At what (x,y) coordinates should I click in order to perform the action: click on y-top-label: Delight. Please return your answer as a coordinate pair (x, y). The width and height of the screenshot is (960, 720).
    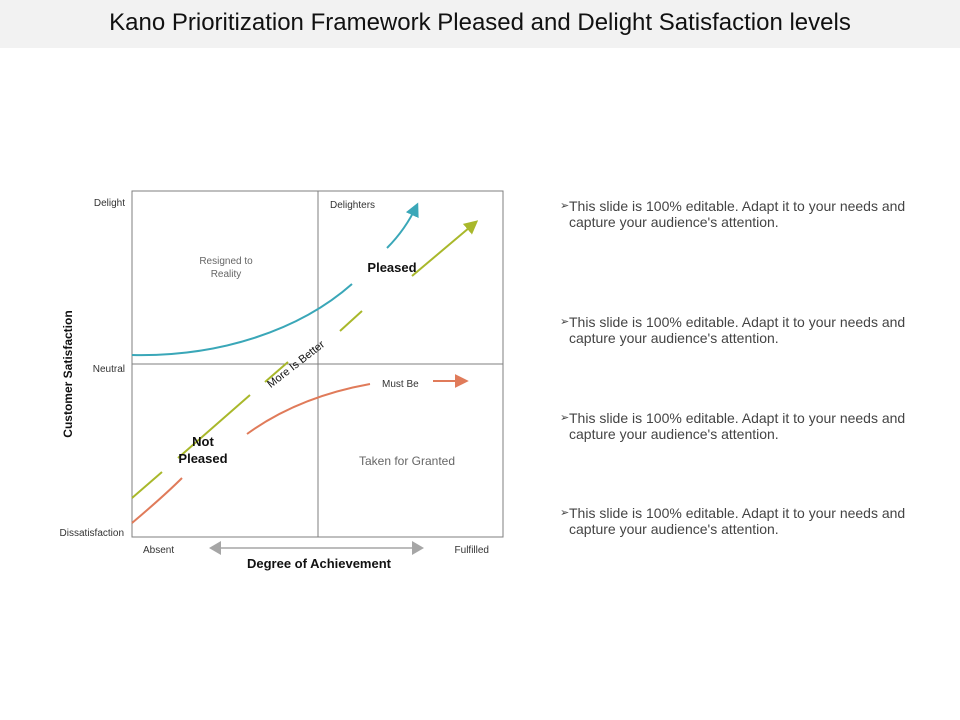
    Looking at the image, I should click on (109, 203).